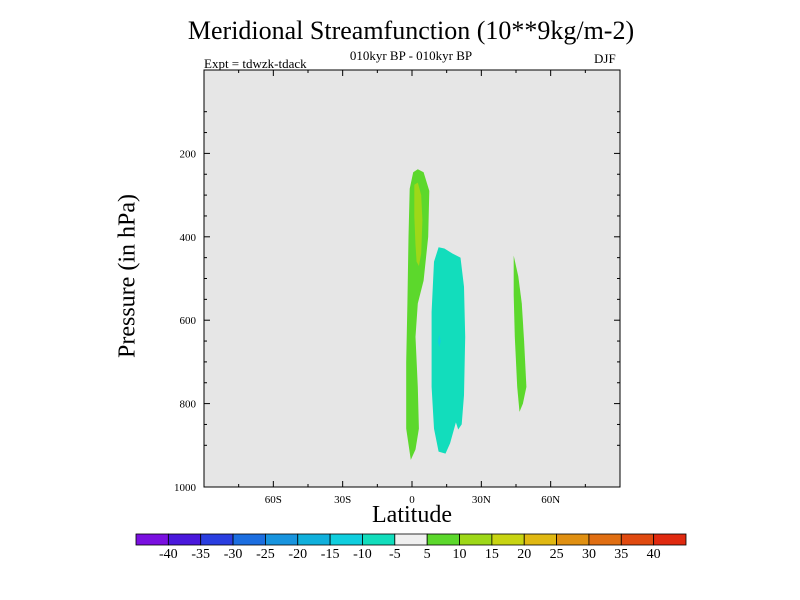 This screenshot has width=800, height=600. Describe the element at coordinates (439, 341) in the screenshot. I see `contour-negative-core-dot` at that location.